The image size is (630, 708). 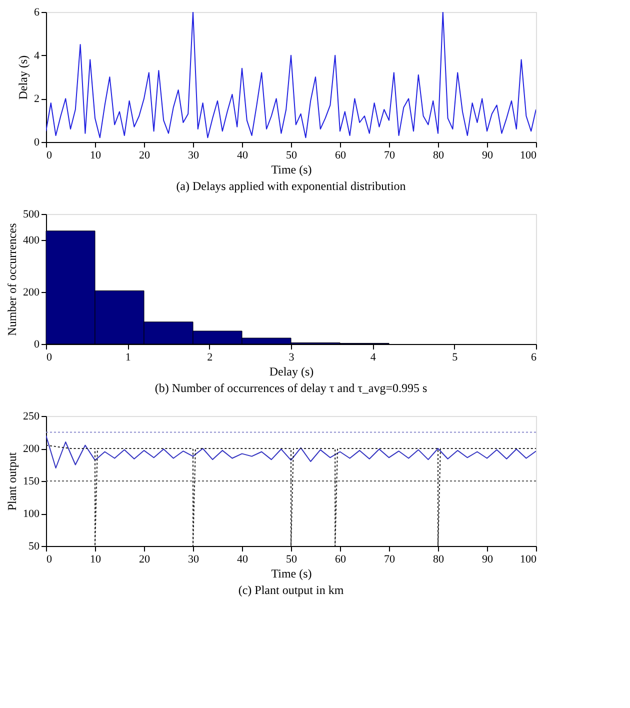 I want to click on text: (b) Number of occurrences of delay τ and τ_avg=0.995 s, so click(x=291, y=388).